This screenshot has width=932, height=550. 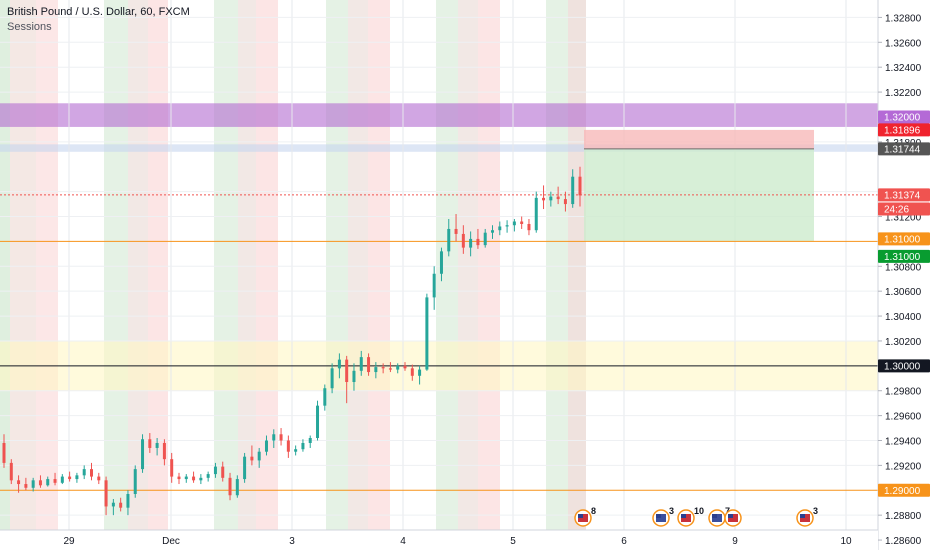 What do you see at coordinates (903, 267) in the screenshot?
I see `price-tick-label: 1.30800` at bounding box center [903, 267].